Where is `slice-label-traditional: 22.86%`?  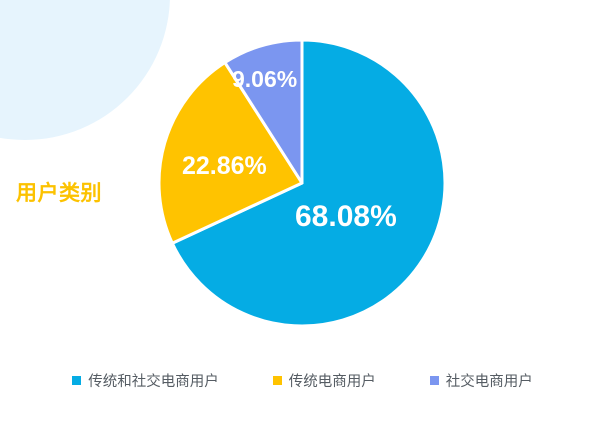 slice-label-traditional: 22.86% is located at coordinates (224, 166).